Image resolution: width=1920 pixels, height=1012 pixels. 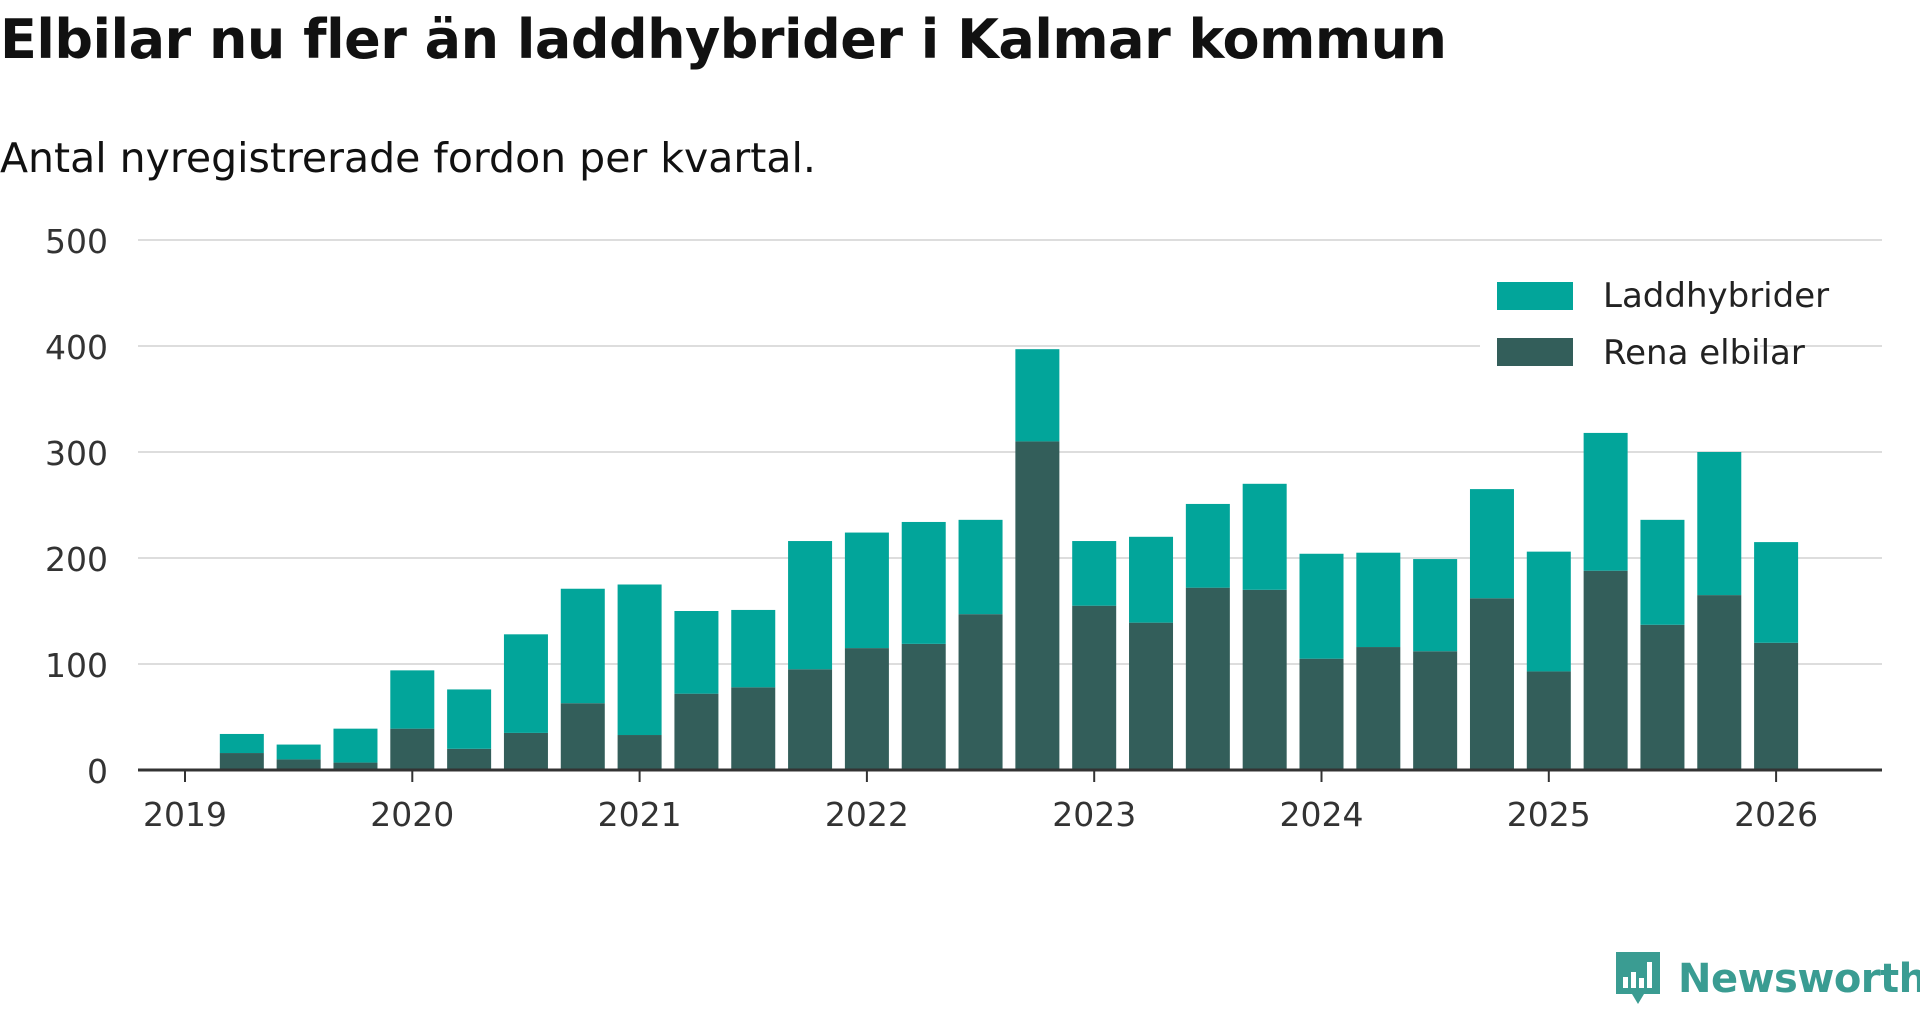 What do you see at coordinates (867, 814) in the screenshot?
I see `x-tick-label: 2022` at bounding box center [867, 814].